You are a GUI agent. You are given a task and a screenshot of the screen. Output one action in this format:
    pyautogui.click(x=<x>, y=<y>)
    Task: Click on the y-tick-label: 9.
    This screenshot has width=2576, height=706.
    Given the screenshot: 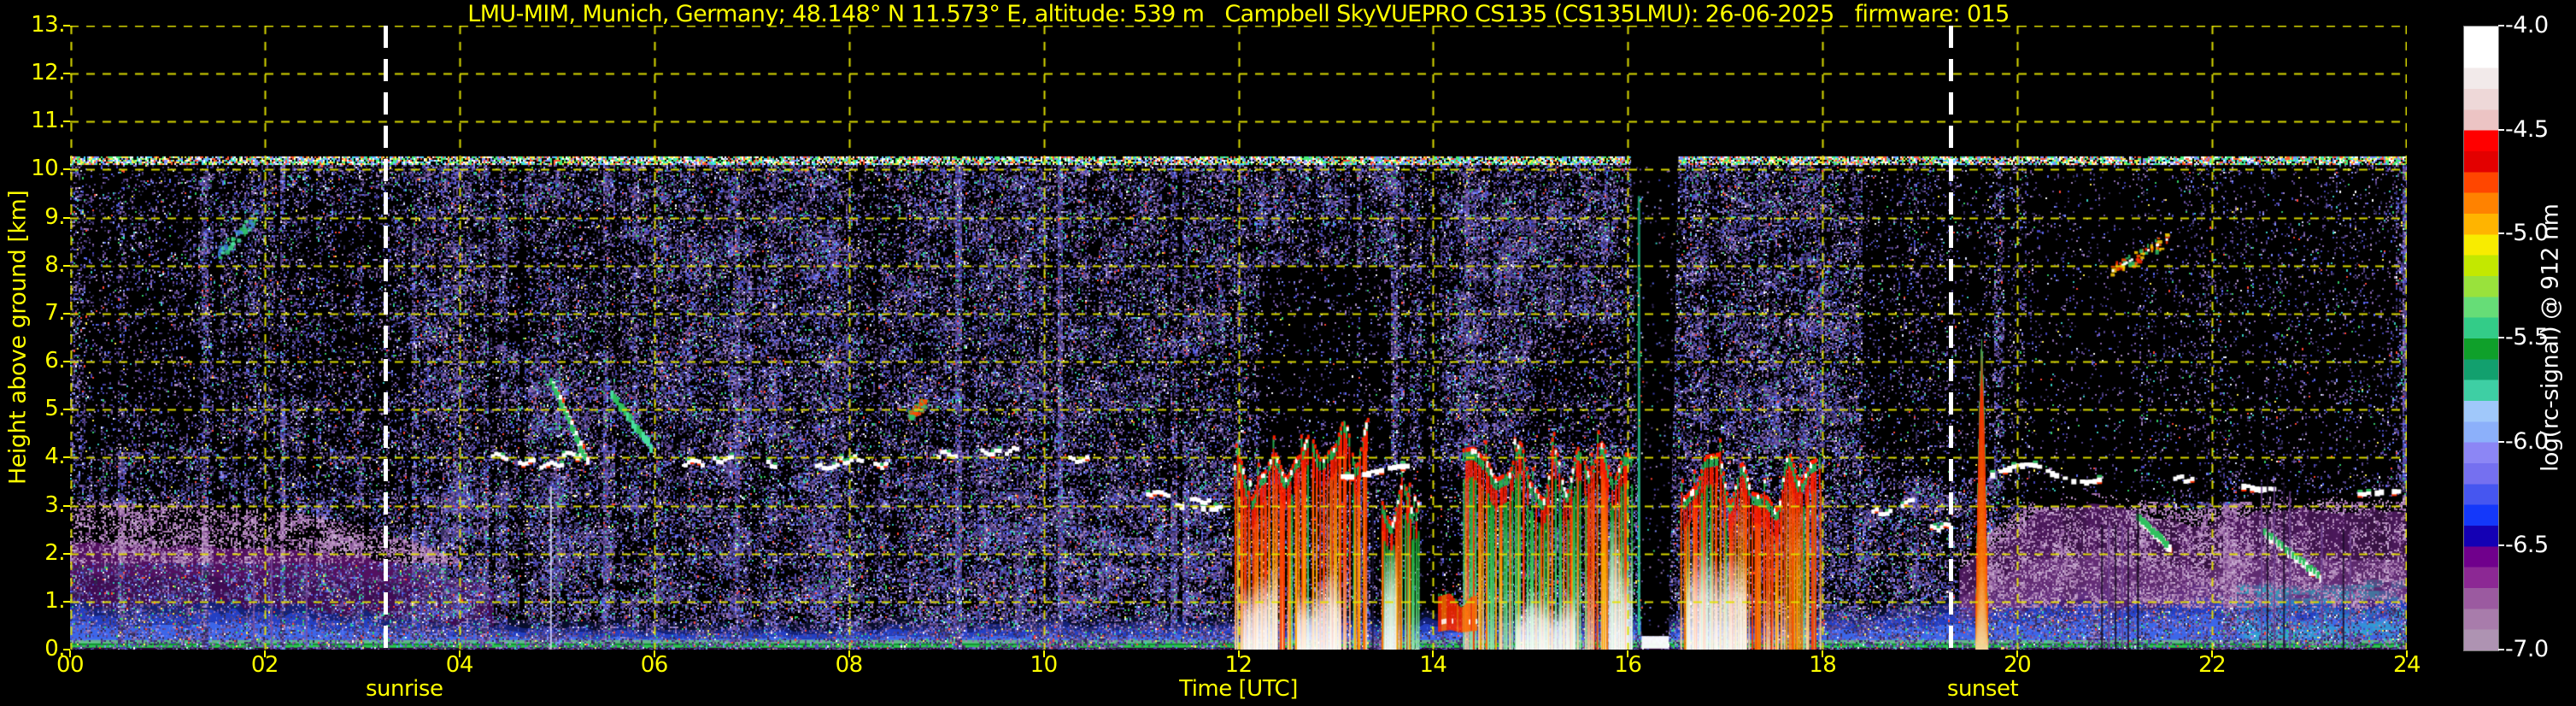 What is the action you would take?
    pyautogui.click(x=54, y=216)
    